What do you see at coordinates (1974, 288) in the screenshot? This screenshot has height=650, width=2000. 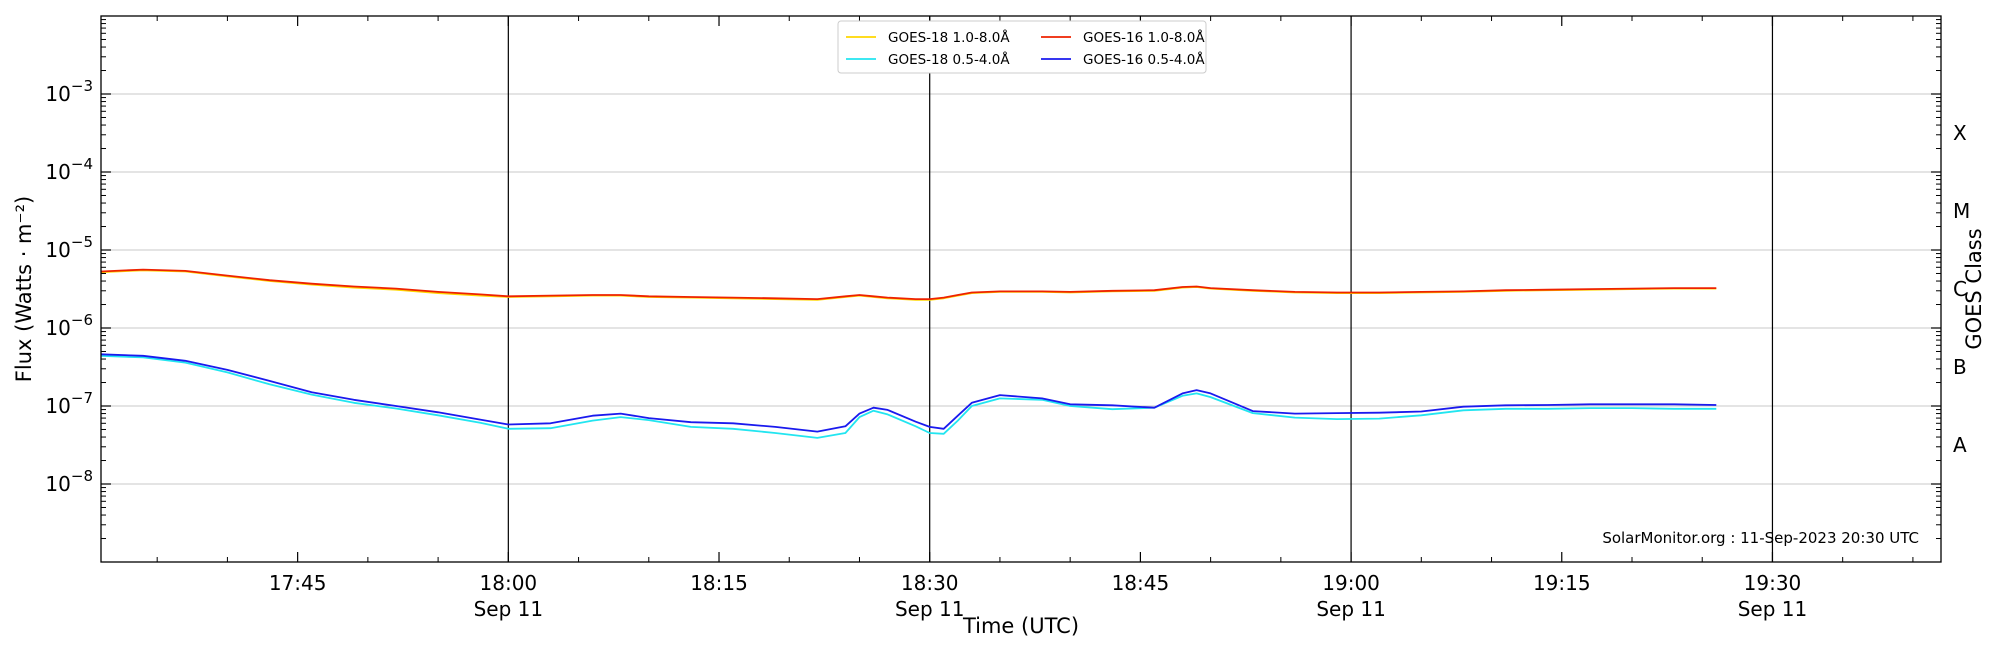 I see `goes-class-axis-label: GOES Class` at bounding box center [1974, 288].